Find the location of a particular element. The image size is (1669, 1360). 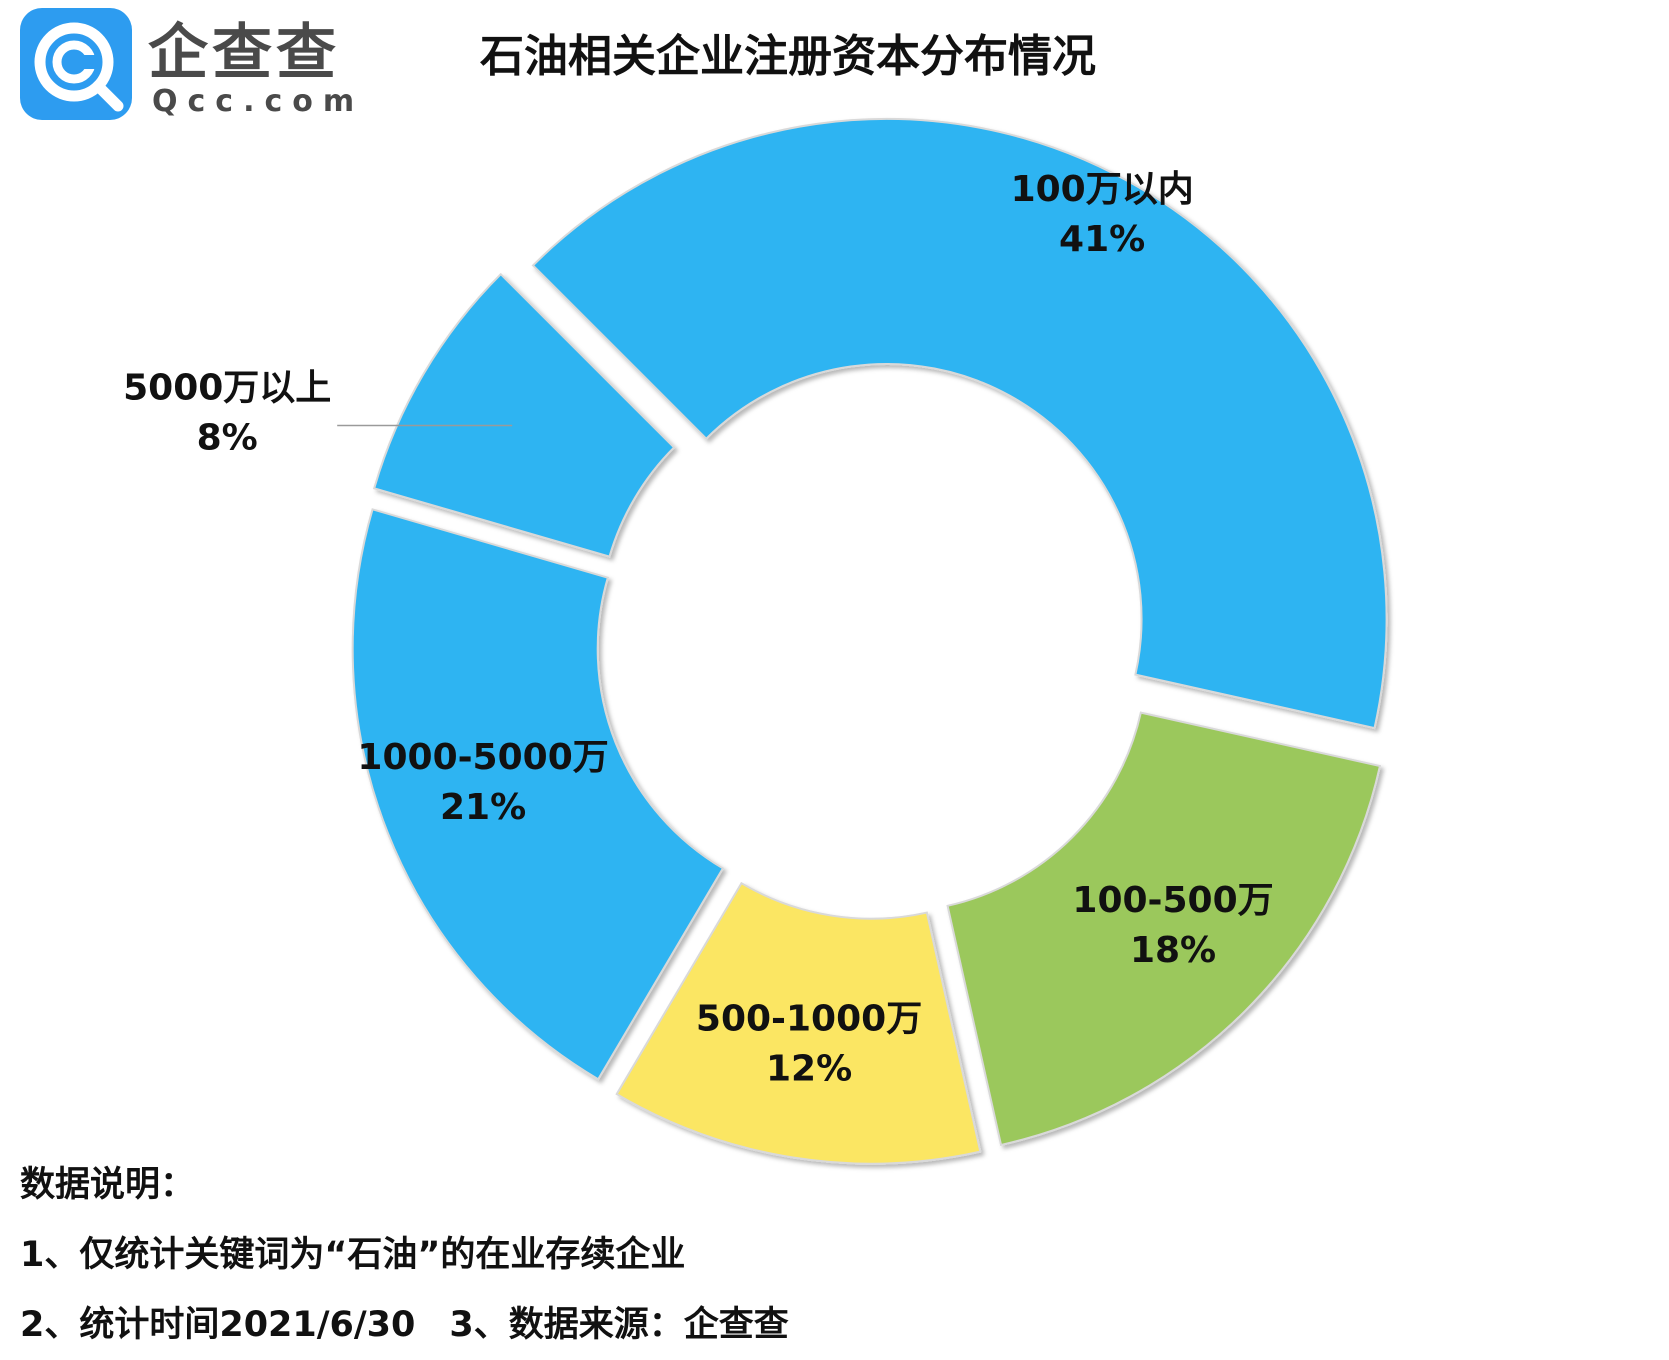

notes-heading: 数据说明： is located at coordinates (108, 1185).